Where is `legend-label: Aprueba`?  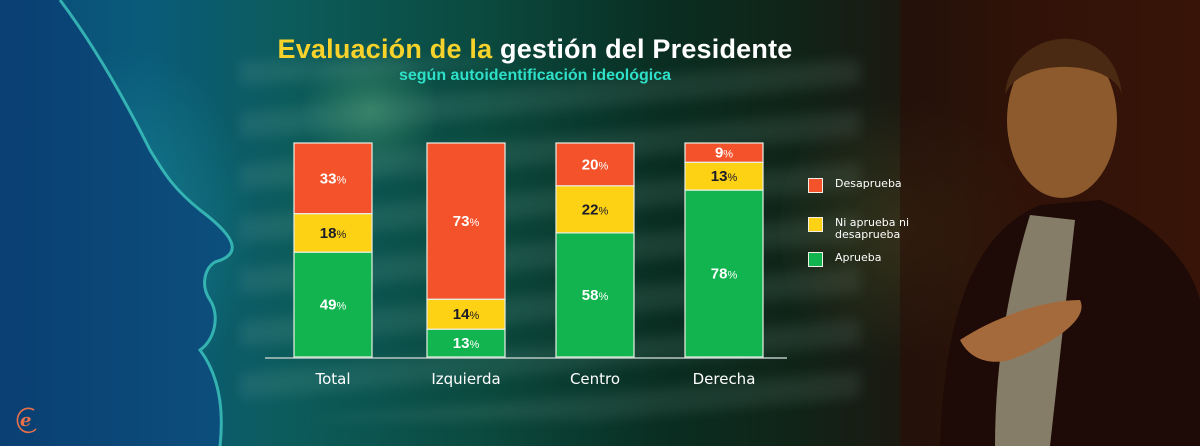
legend-label: Aprueba is located at coordinates (858, 257).